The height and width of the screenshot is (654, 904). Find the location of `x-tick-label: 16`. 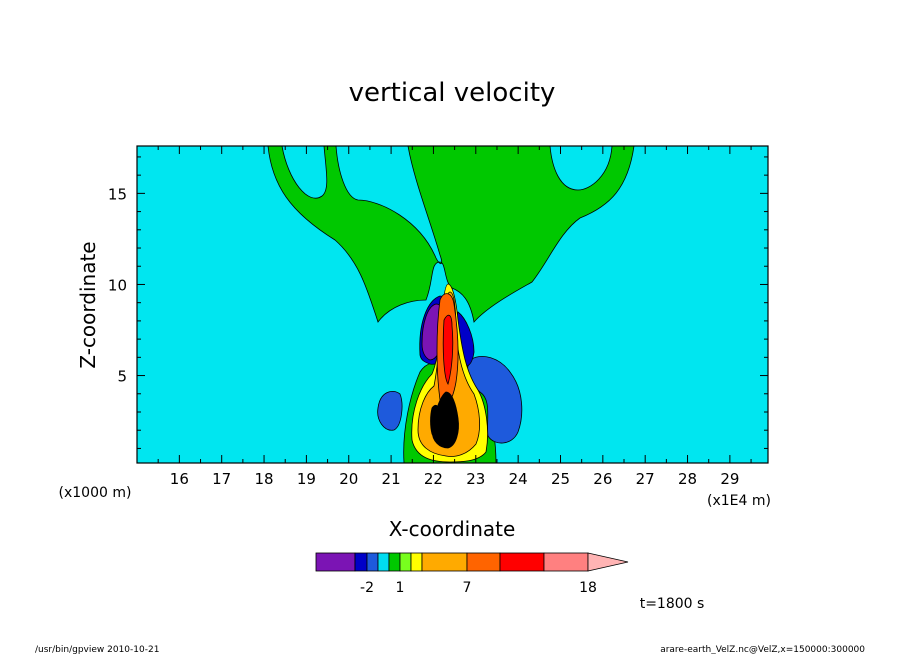

x-tick-label: 16 is located at coordinates (179, 479).